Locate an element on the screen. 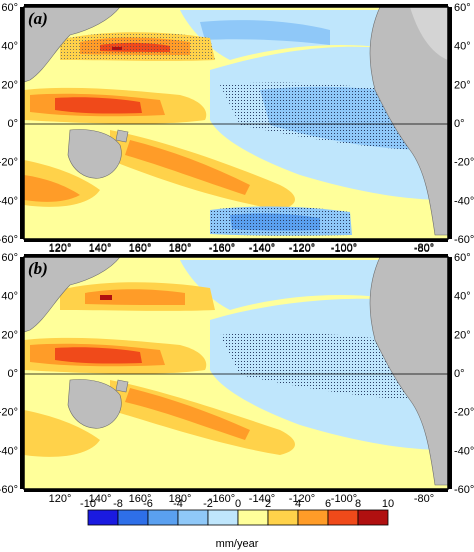  panel-b-top-ticks: 120° 140° 160° 180° -160° -140° -120° -100° -80° is located at coordinates (242, 249).